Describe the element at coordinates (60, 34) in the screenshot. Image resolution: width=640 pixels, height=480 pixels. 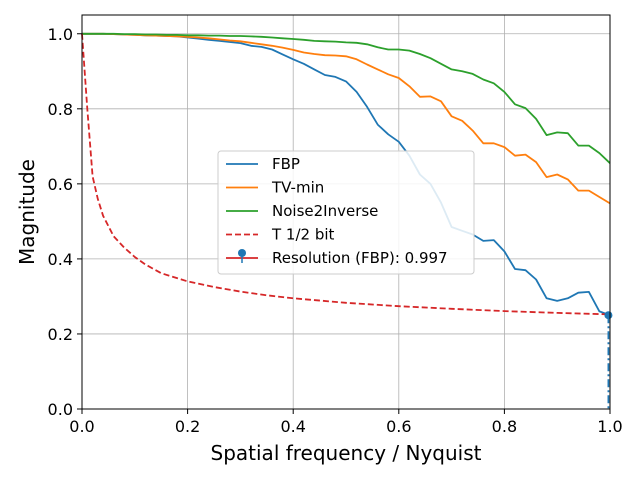
I see `y-tick-label: 1.0` at that location.